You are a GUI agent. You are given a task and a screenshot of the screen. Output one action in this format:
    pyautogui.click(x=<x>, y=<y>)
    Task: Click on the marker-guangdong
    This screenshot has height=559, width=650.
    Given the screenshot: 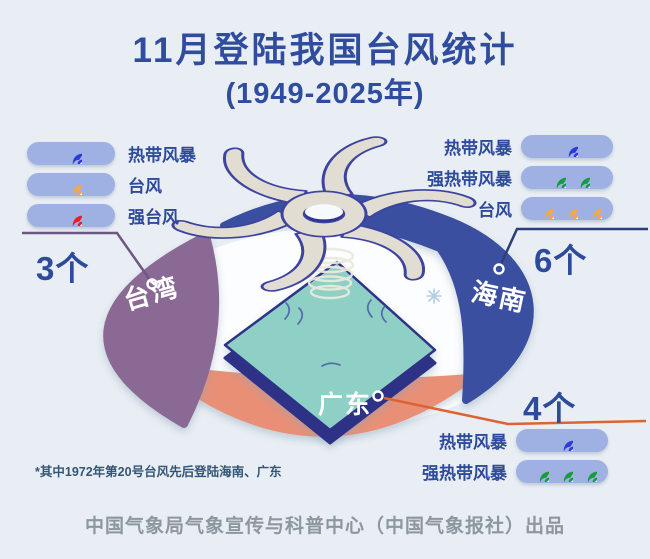 What is the action you would take?
    pyautogui.click(x=378, y=396)
    